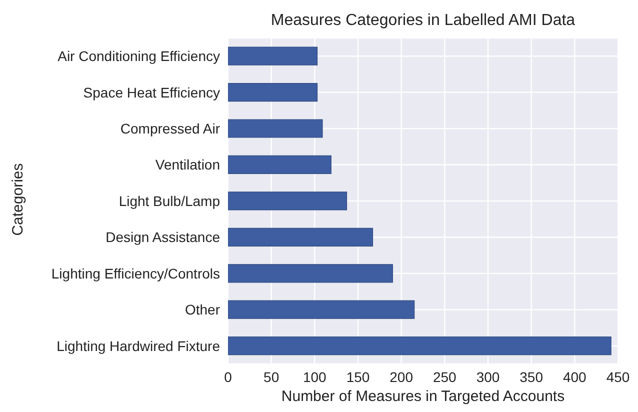  I want to click on y-tick-label: Space Heat Efficiency, so click(151, 92).